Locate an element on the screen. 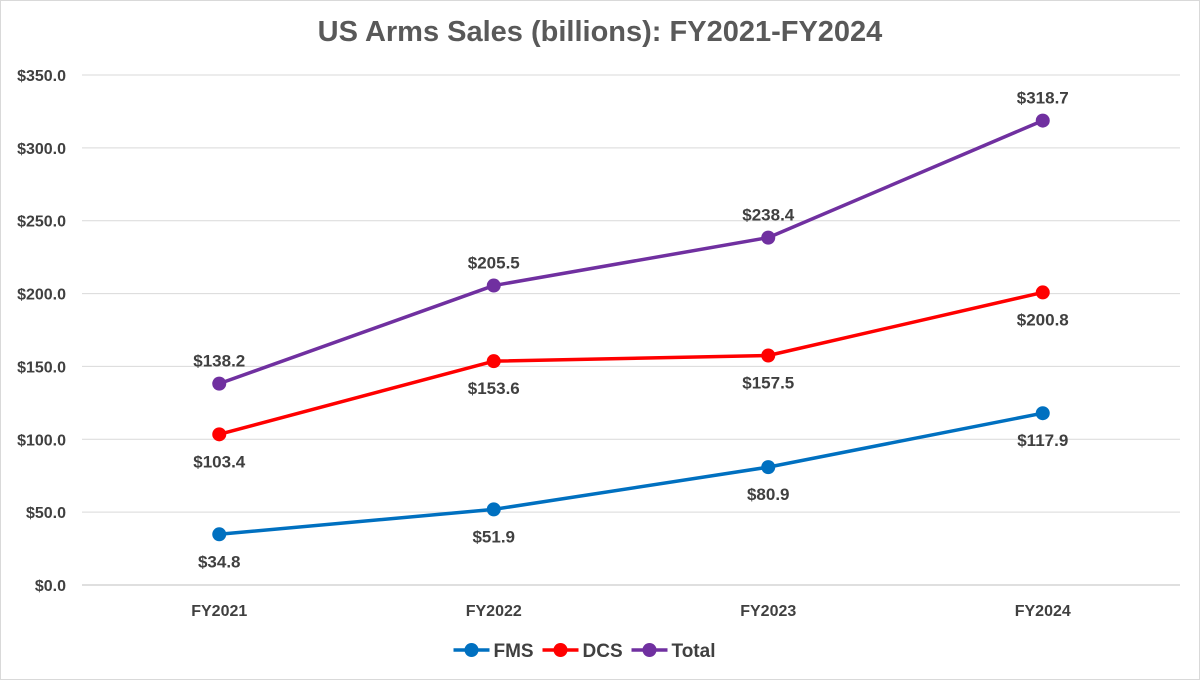 The width and height of the screenshot is (1200, 680). series-line-dcs is located at coordinates (631, 363).